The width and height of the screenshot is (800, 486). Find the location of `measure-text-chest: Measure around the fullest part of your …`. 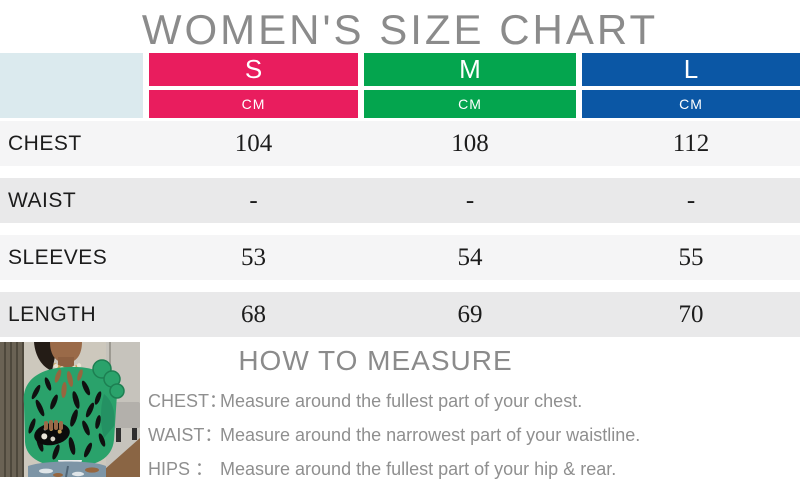

measure-text-chest: Measure around the fullest part of your … is located at coordinates (401, 401).